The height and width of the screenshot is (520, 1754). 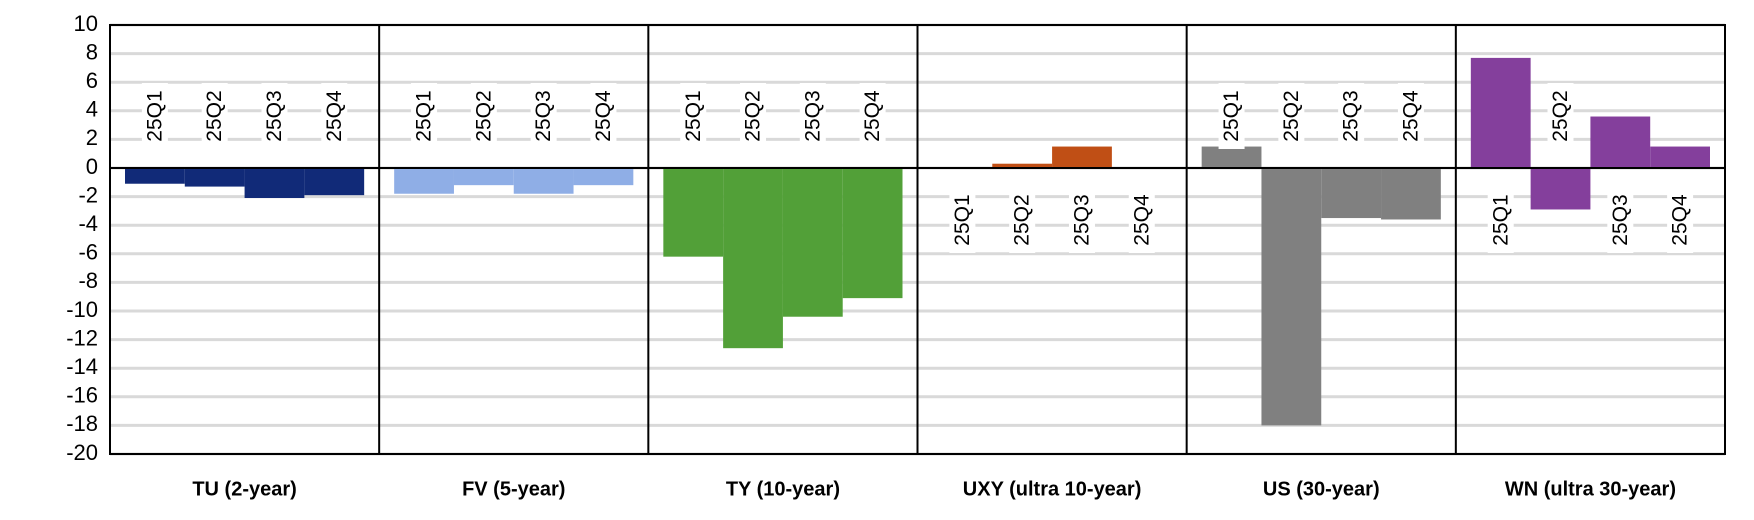 I want to click on y-tick-label: -6, so click(x=88, y=252).